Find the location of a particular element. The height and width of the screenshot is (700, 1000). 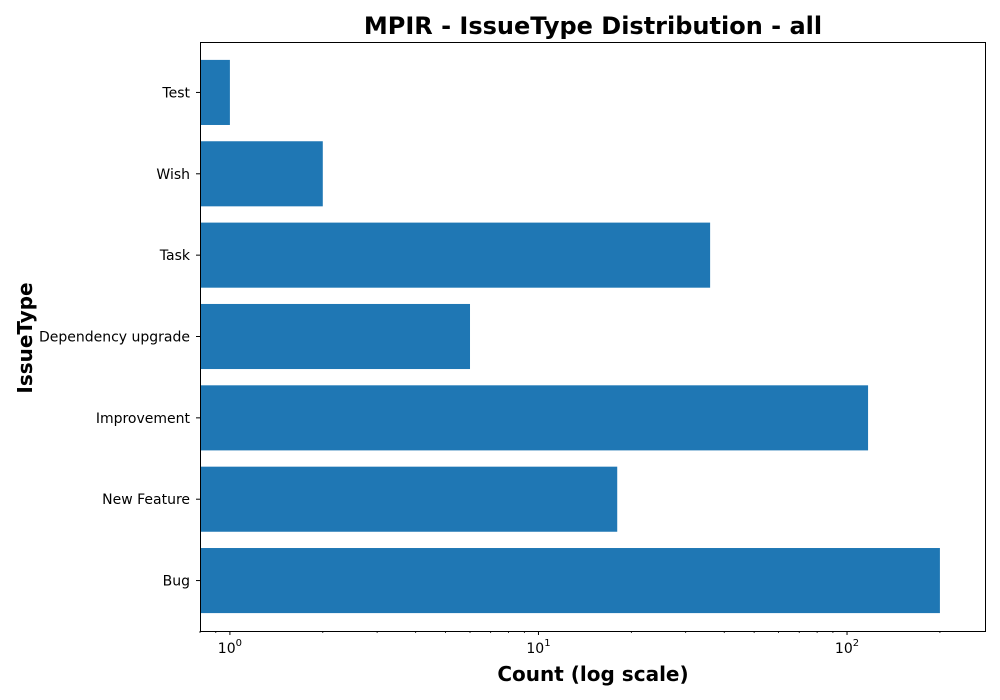

x-tick-exponent: 0 is located at coordinates (239, 643).